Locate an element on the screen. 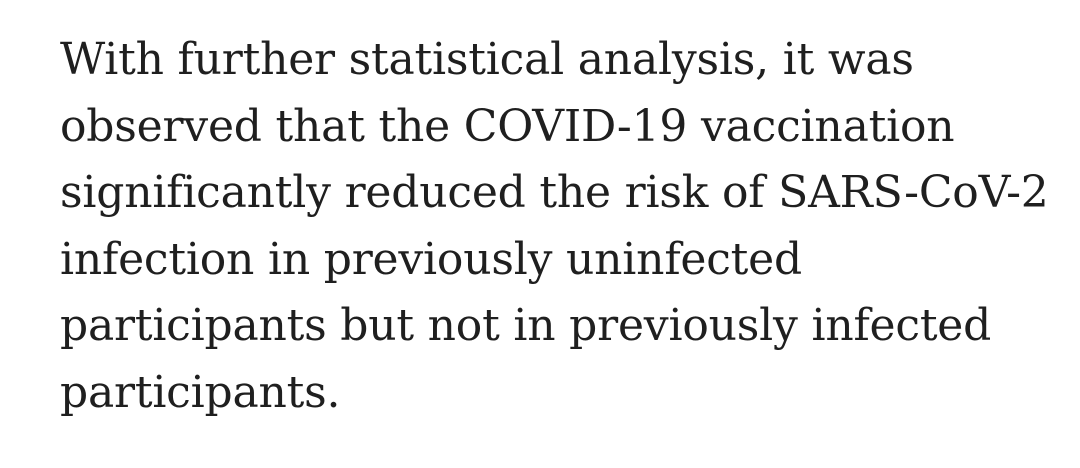  paragraph-line-4: infection in previously uninfected is located at coordinates (431, 259).